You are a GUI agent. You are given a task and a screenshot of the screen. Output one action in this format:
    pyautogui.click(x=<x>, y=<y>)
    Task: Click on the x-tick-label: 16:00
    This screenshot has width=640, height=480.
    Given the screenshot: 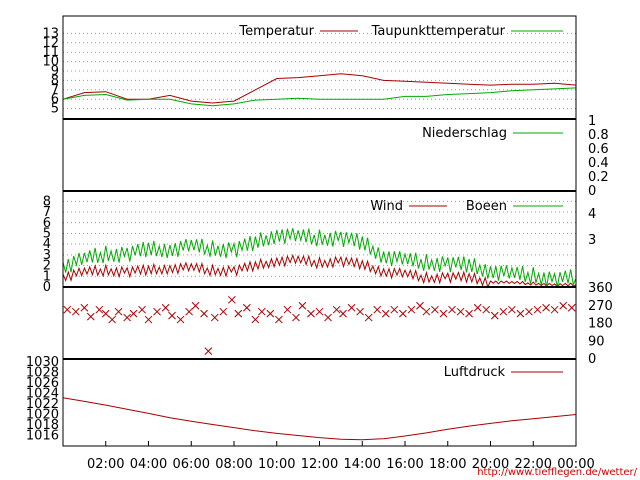 What is the action you would take?
    pyautogui.click(x=404, y=464)
    